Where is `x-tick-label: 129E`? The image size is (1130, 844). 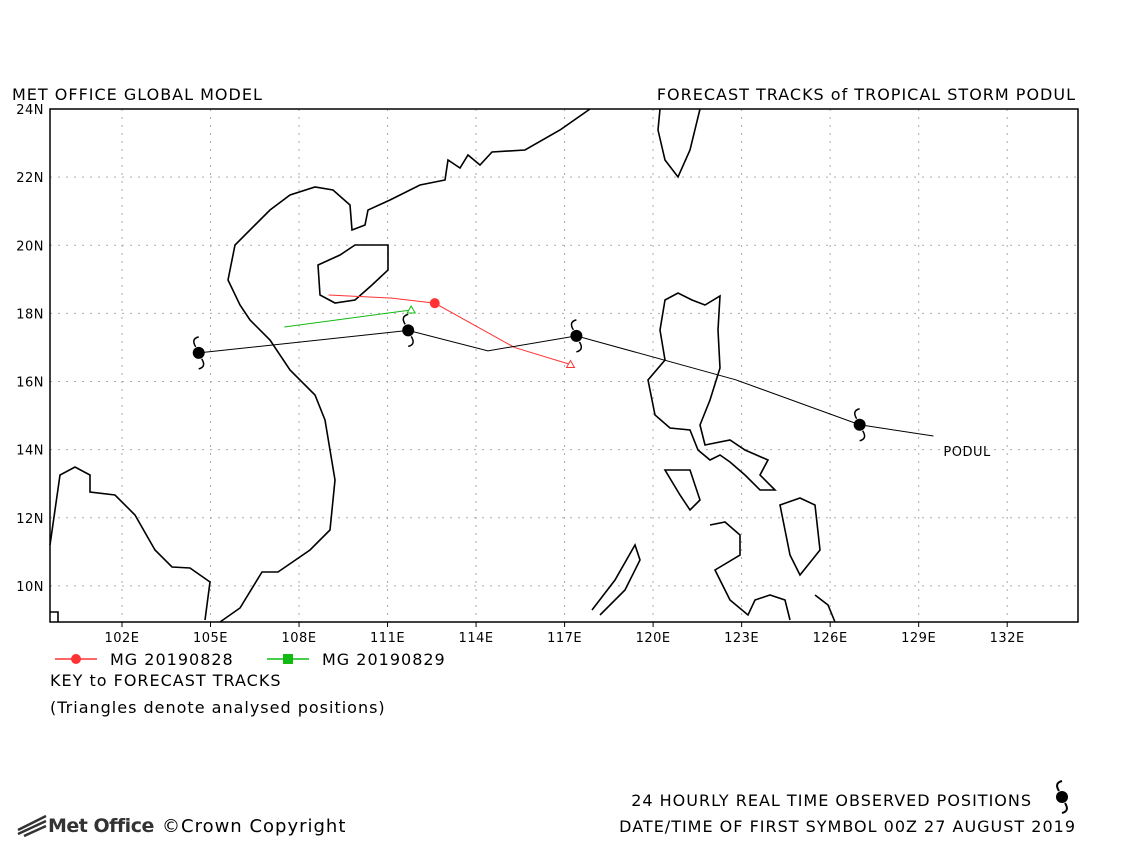
x-tick-label: 129E is located at coordinates (918, 638).